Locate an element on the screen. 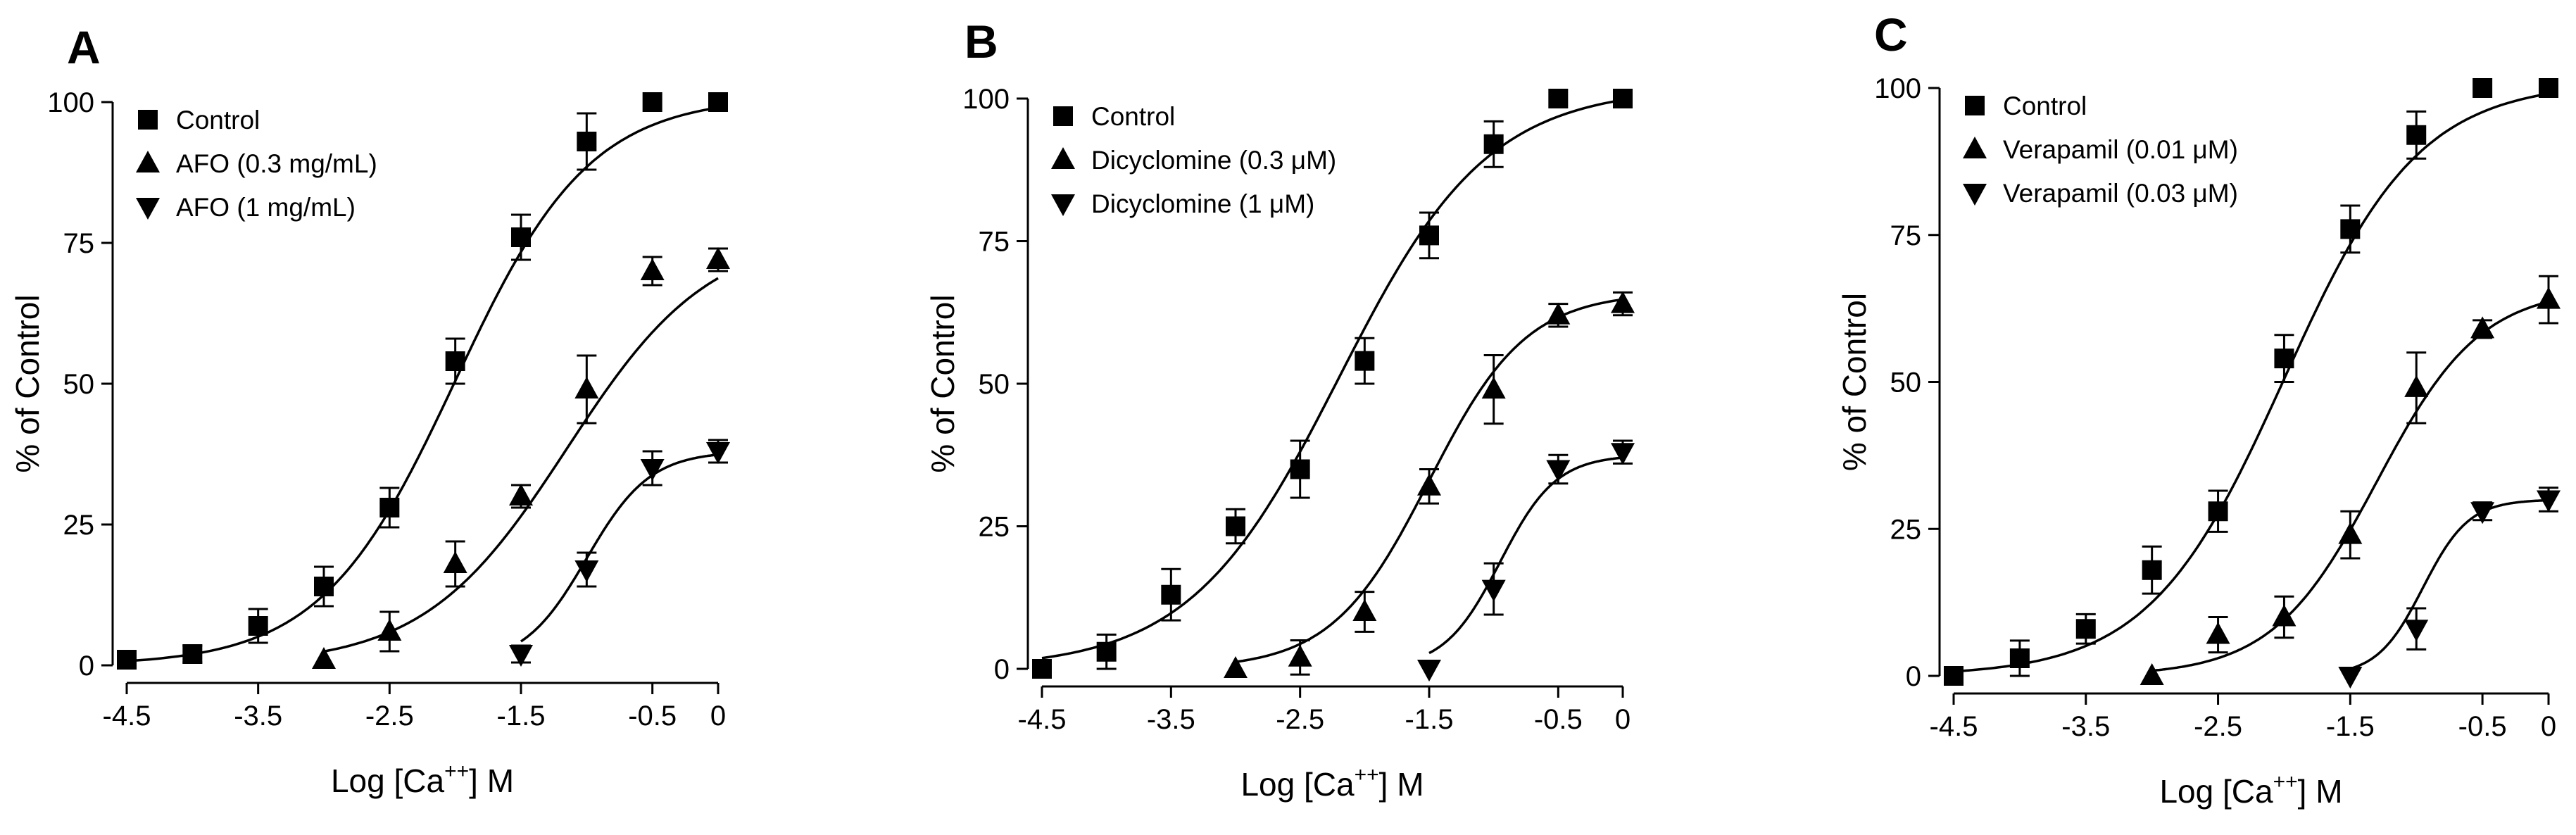  y-tick-label: 25 is located at coordinates (995, 527).